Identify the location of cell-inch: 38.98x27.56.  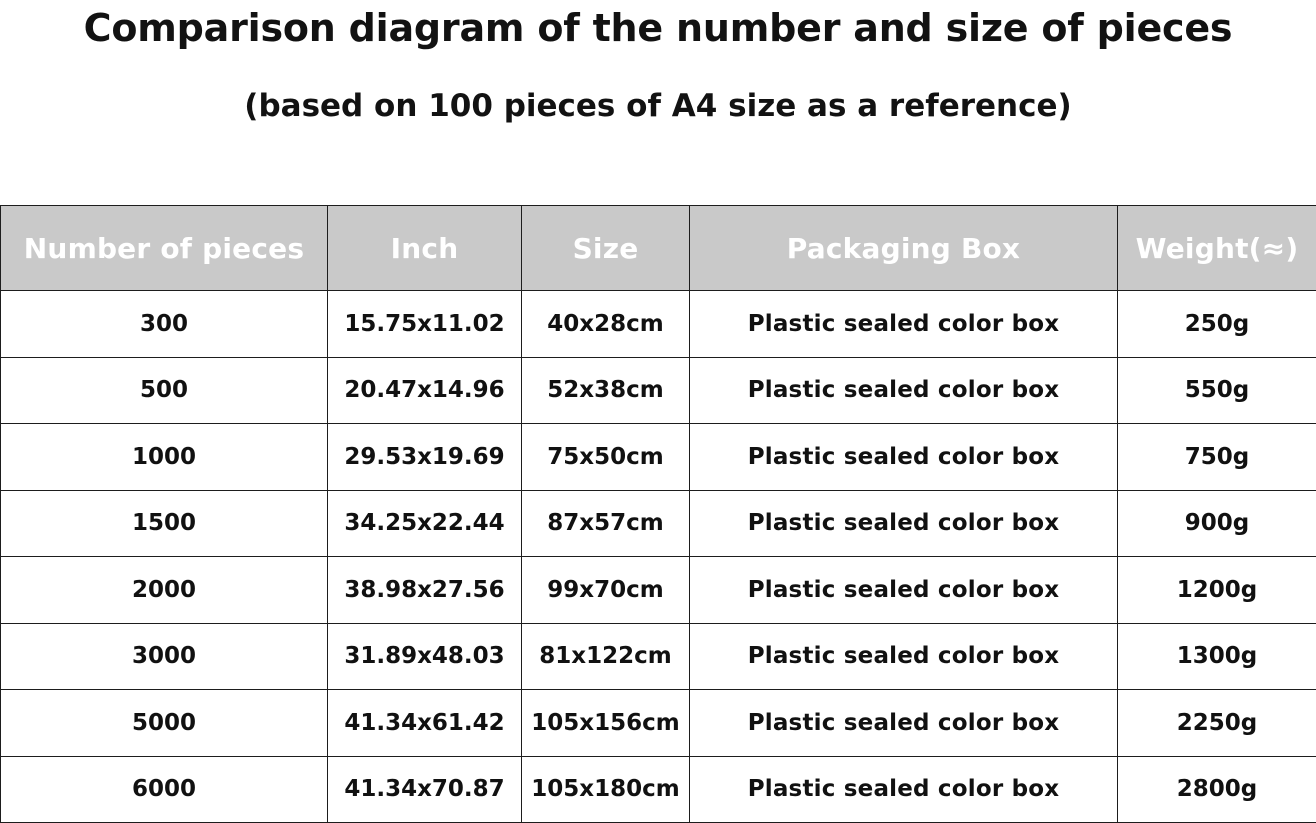
(425, 590).